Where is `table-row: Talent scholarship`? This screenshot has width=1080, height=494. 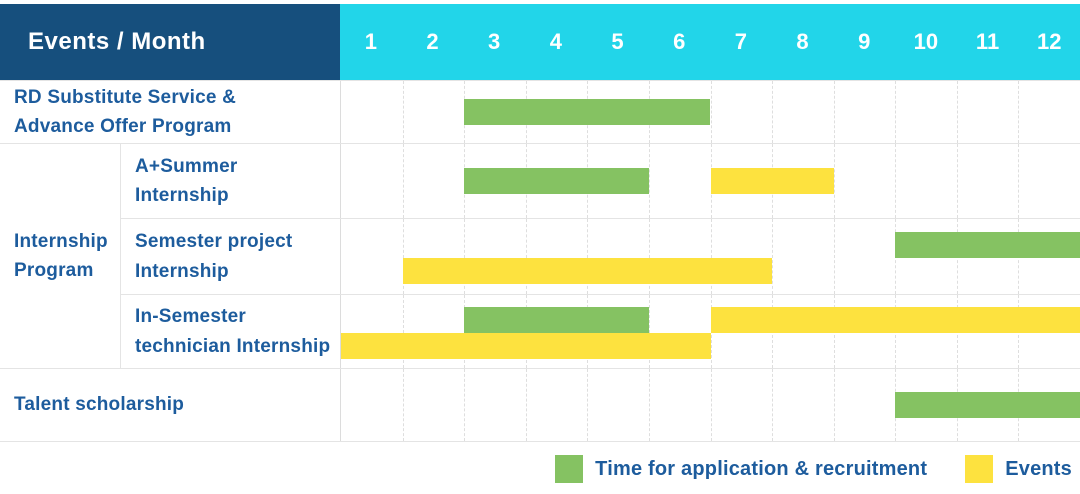
table-row: Talent scholarship is located at coordinates (540, 404).